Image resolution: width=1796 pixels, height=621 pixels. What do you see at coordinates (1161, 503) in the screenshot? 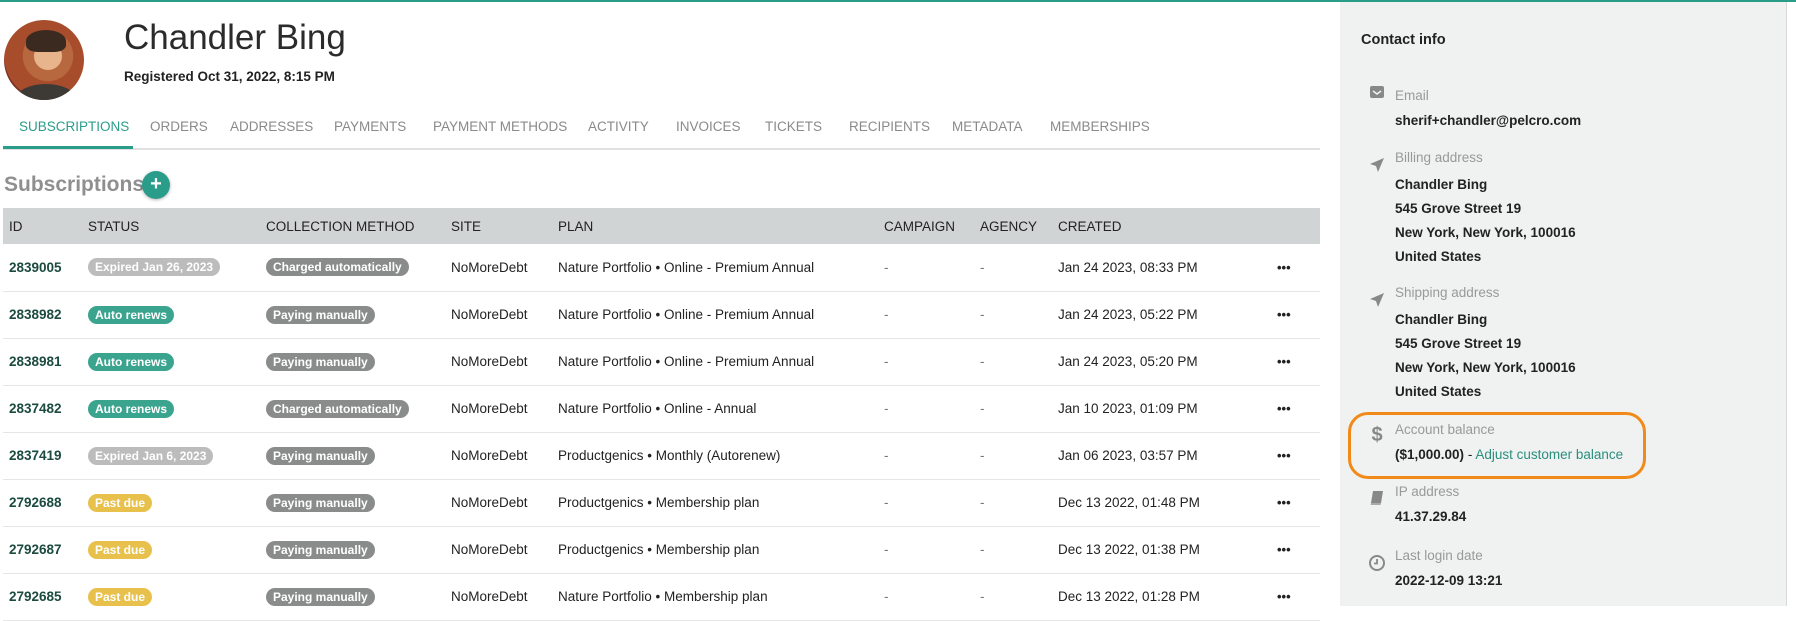
I see `created-cell: Dec 13 2022, 01:48 PM` at bounding box center [1161, 503].